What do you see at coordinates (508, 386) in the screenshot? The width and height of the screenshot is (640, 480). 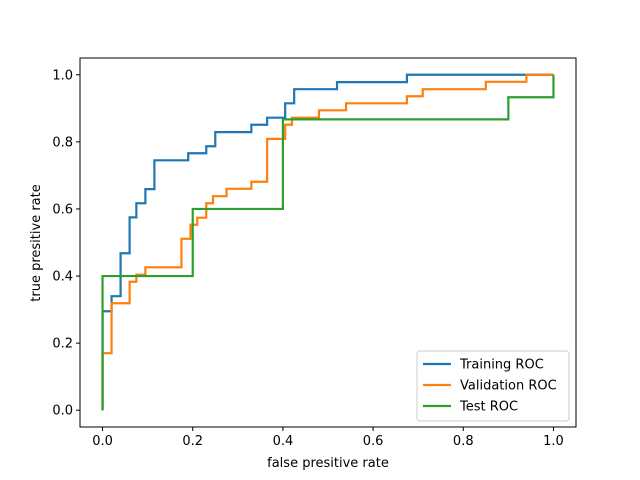 I see `legend-label-validation-roc: Validation ROC` at bounding box center [508, 386].